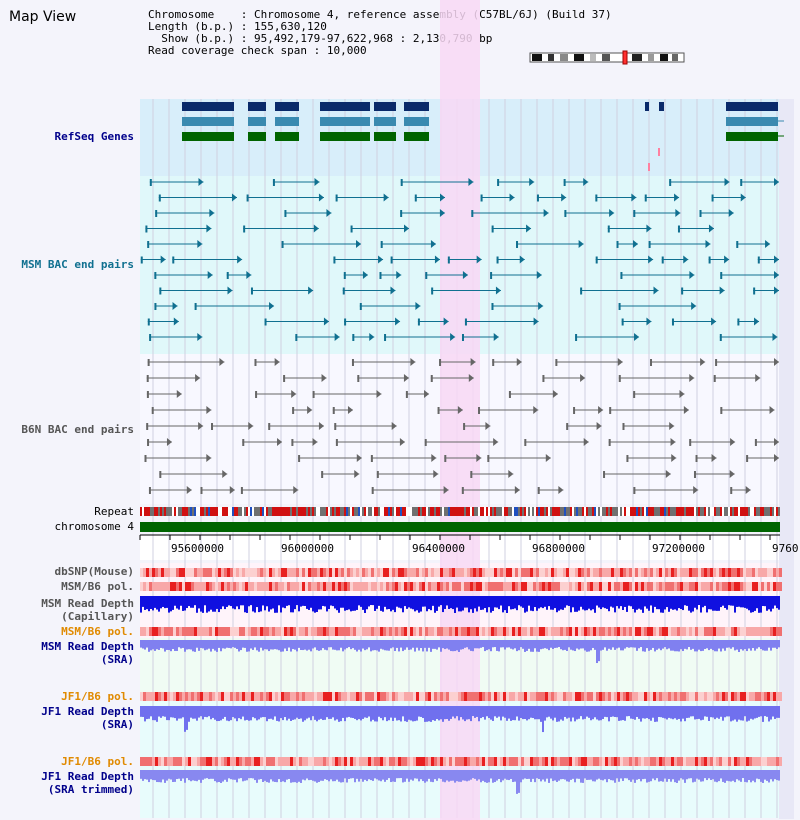 This screenshot has height=820, width=800. I want to click on b6n-bac-pairs, so click(461, 426).